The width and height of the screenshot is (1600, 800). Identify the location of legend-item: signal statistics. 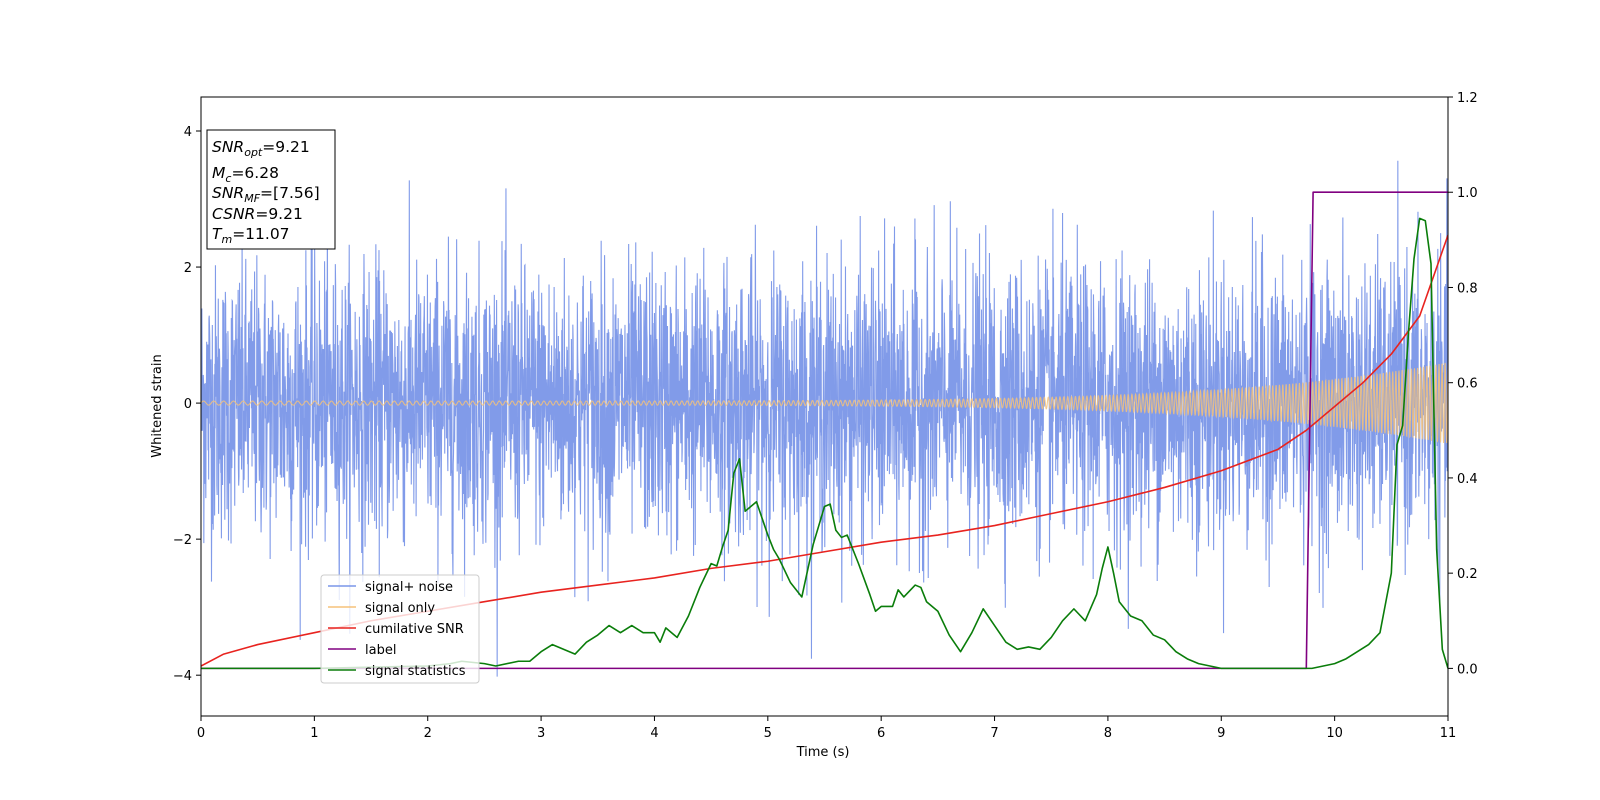
(397, 671).